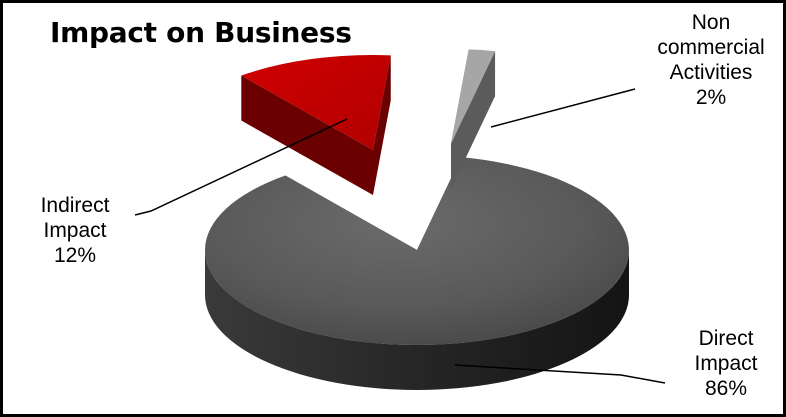 This screenshot has width=786, height=417. What do you see at coordinates (75, 205) in the screenshot?
I see `slice-name-line: Indirect` at bounding box center [75, 205].